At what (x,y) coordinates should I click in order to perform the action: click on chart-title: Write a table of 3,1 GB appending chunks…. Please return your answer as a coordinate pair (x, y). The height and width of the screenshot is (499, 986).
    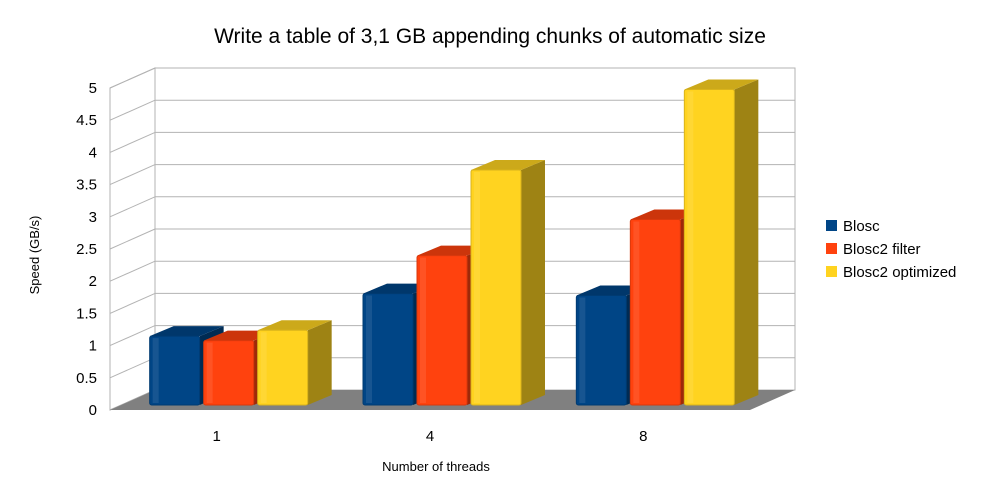
    Looking at the image, I should click on (490, 36).